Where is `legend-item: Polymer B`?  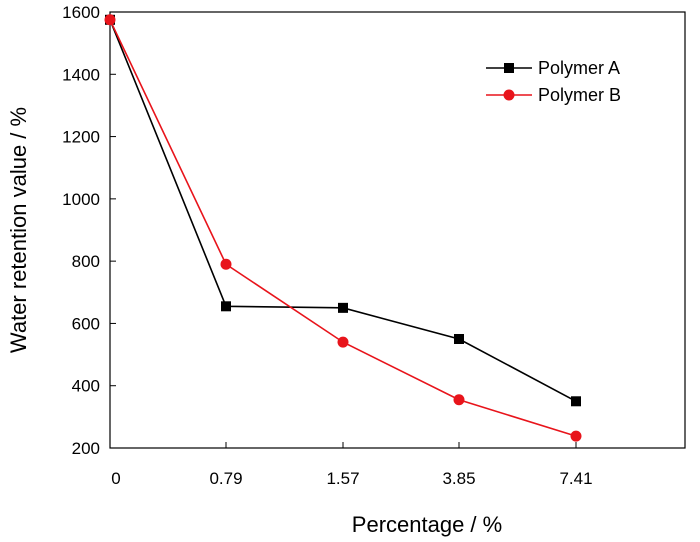
legend-item: Polymer B is located at coordinates (553, 95).